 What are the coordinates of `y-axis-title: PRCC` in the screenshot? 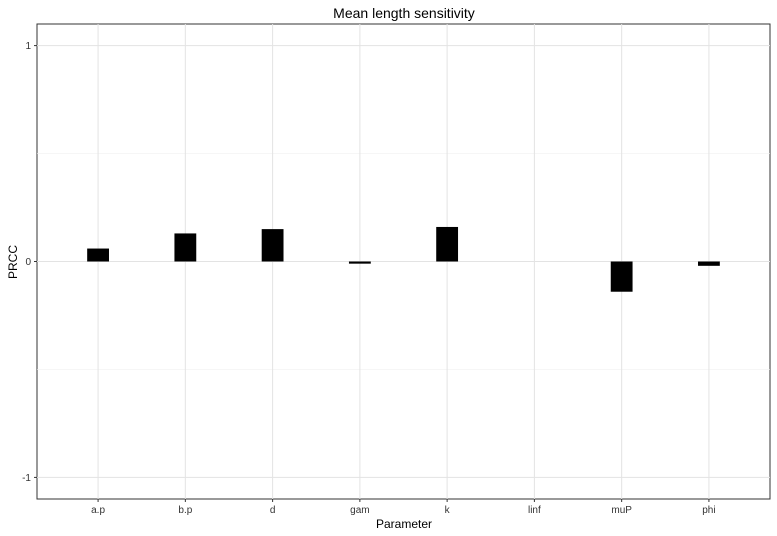 It's located at (13, 262).